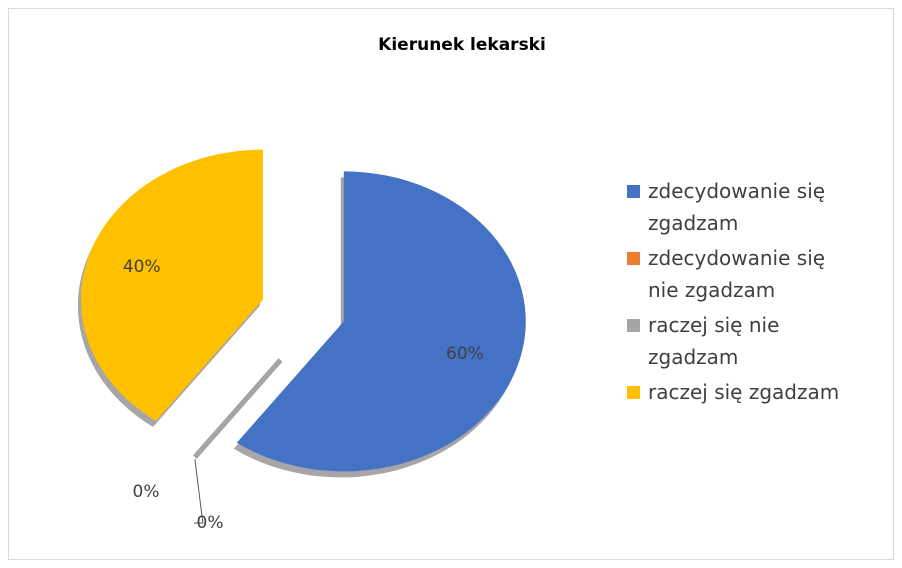  I want to click on legend-label: raczej się zgadzam, so click(744, 392).